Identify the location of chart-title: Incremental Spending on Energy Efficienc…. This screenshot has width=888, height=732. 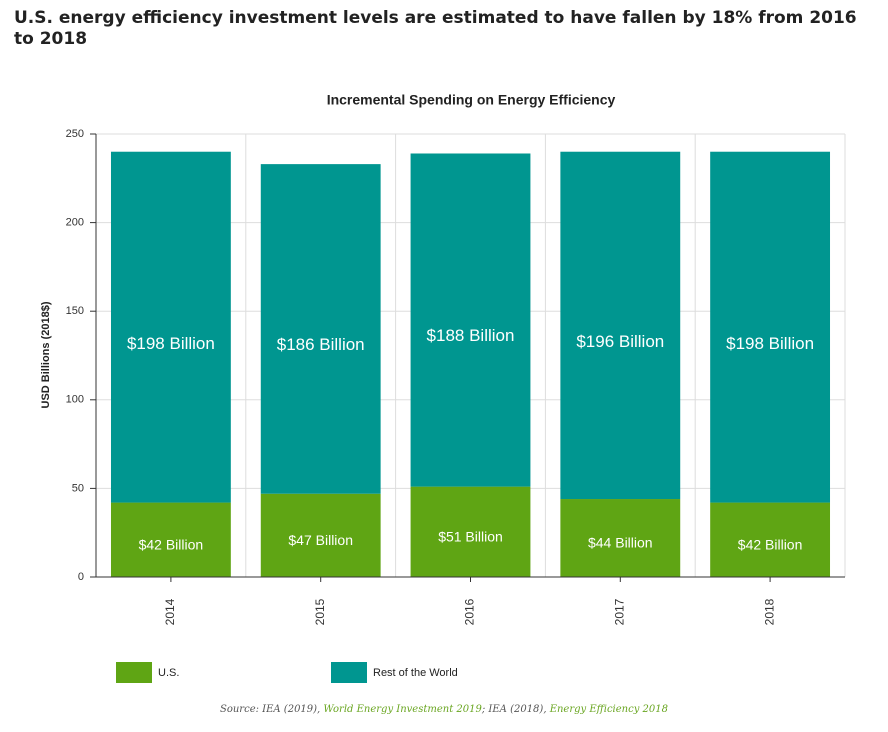
(471, 100).